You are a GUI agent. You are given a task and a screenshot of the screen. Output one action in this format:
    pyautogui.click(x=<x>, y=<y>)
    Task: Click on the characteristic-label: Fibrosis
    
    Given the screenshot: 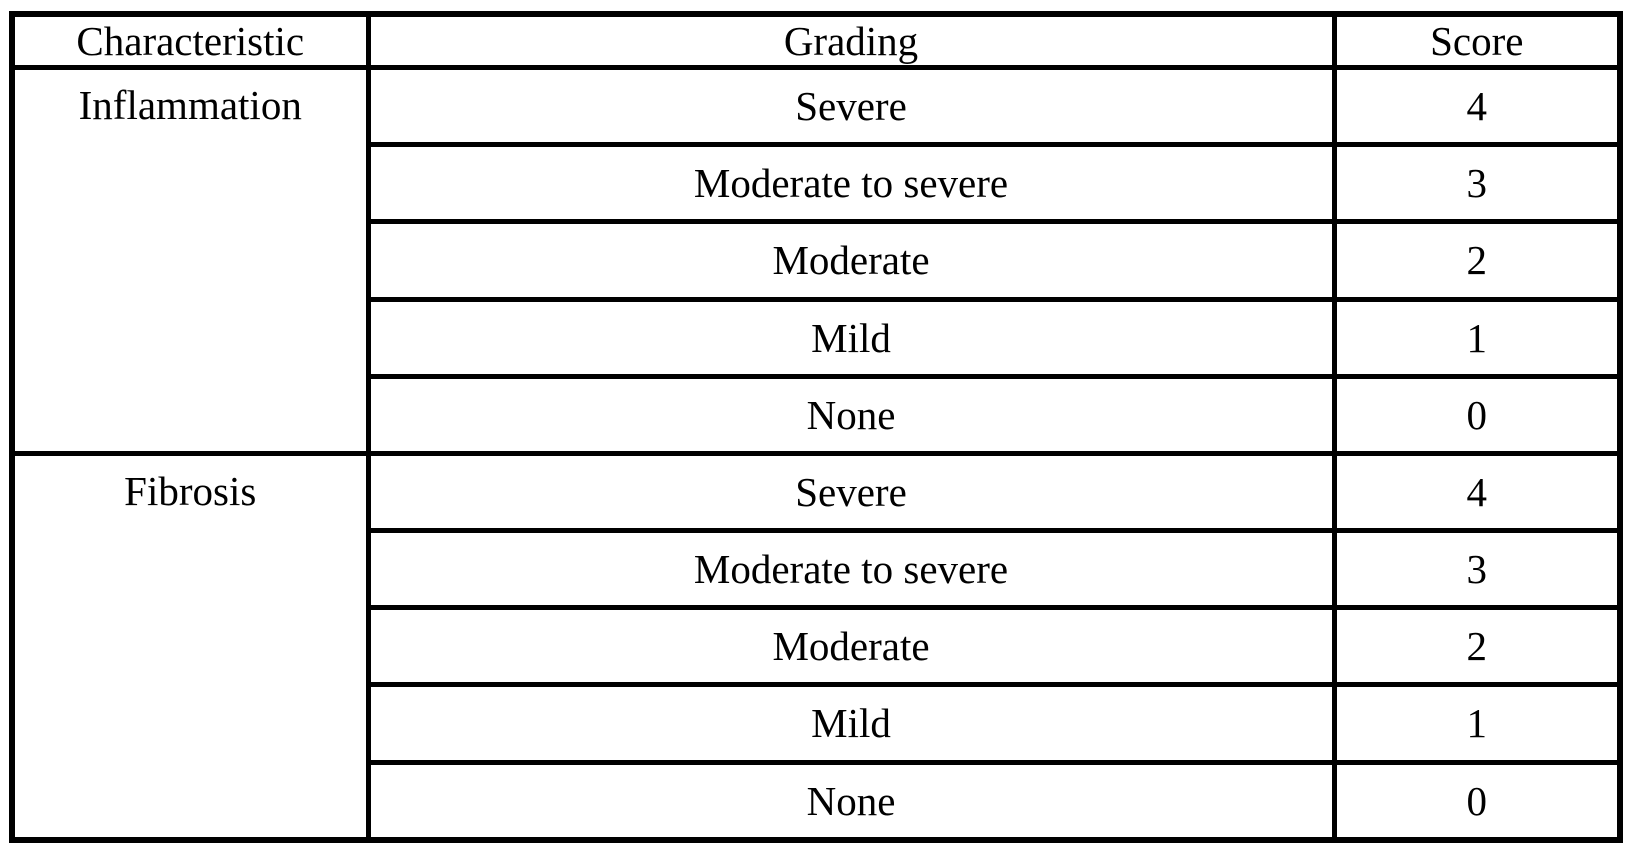 What is the action you would take?
    pyautogui.click(x=190, y=490)
    